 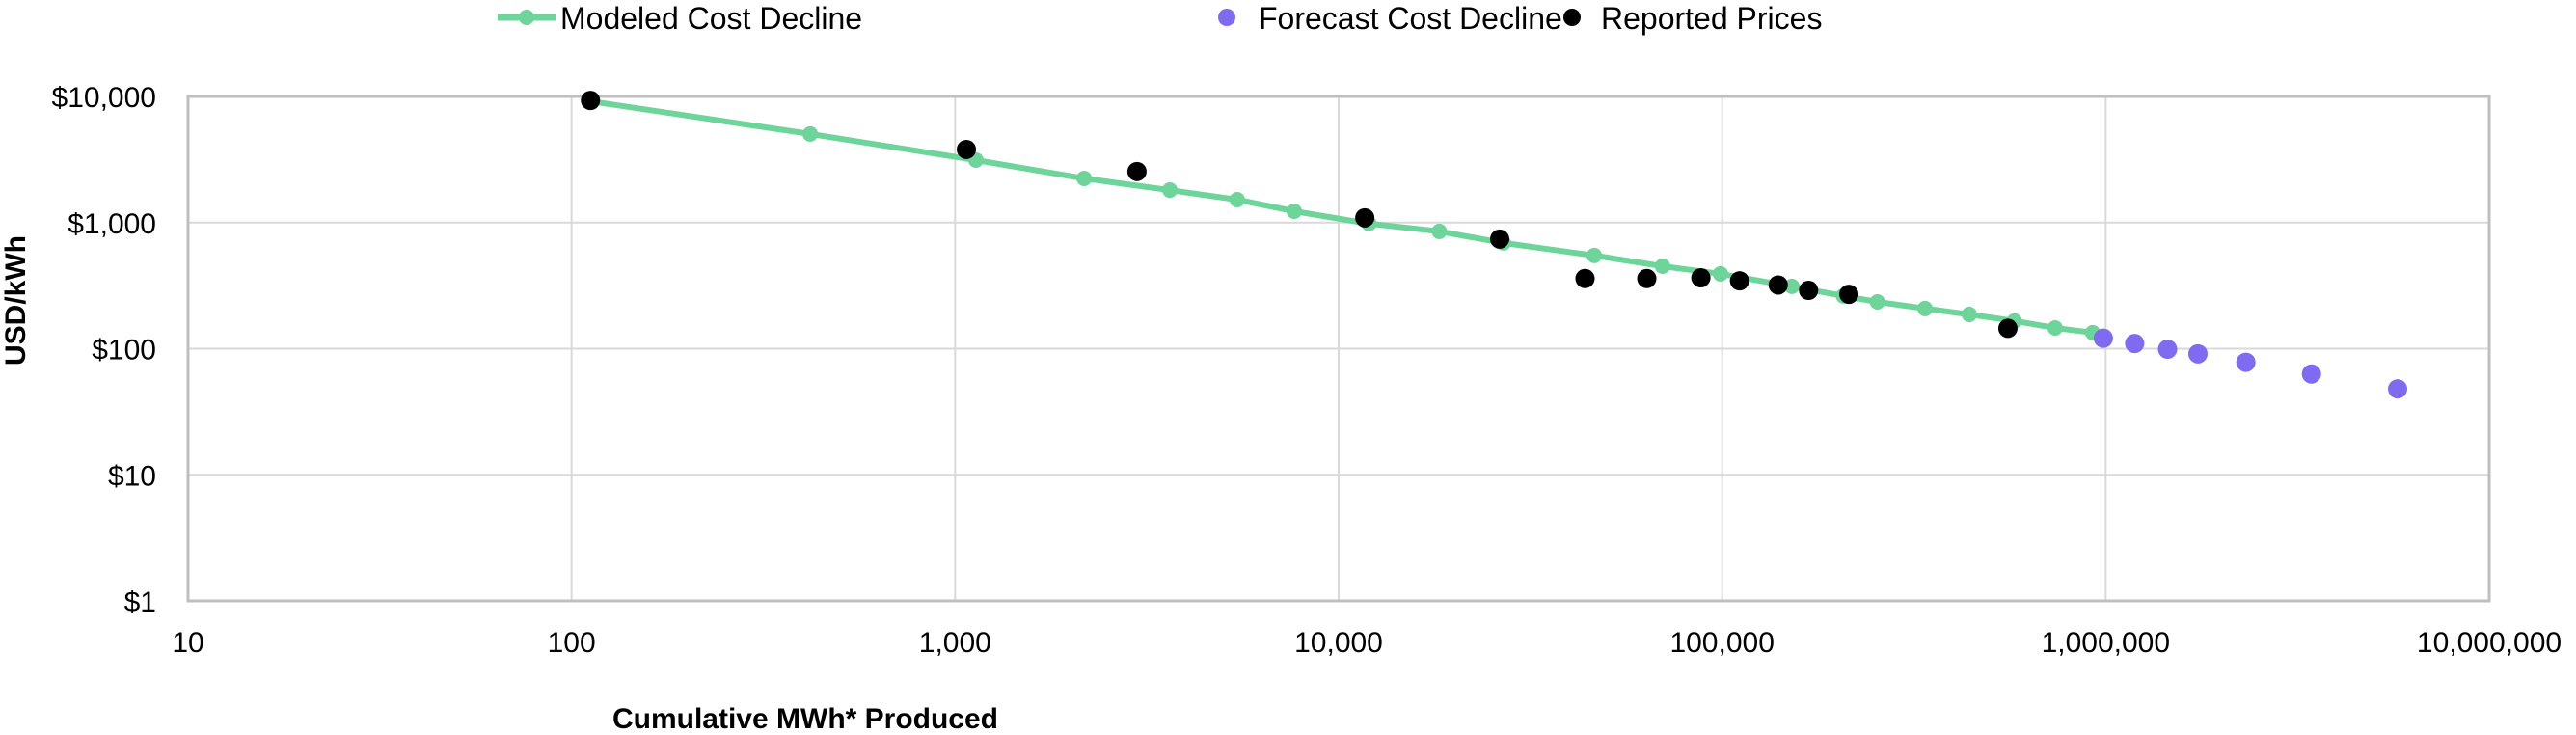 I want to click on legend-item-reported: Reported Prices, so click(x=1692, y=18).